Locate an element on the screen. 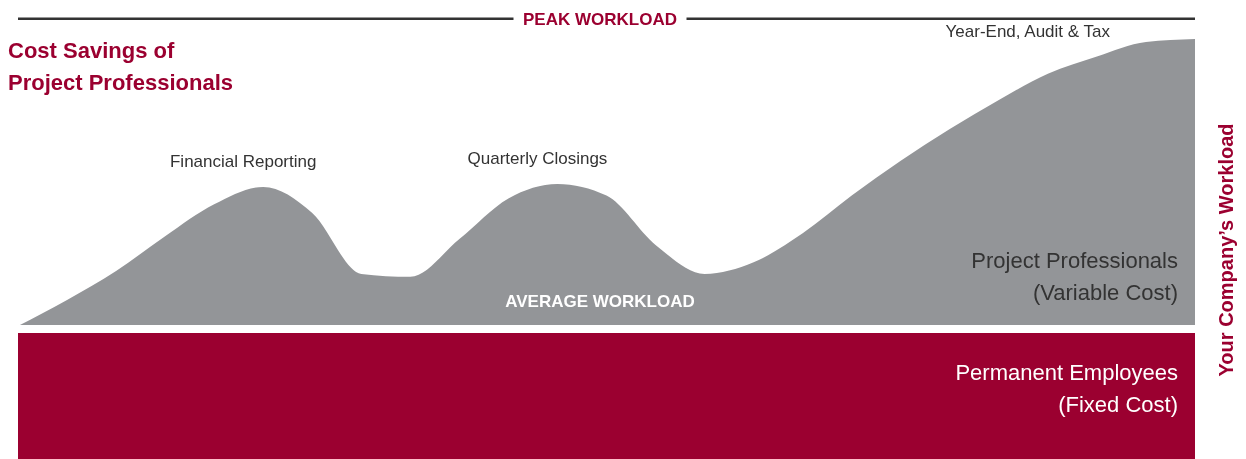  annotation: Year-End, Audit & Tax is located at coordinates (1028, 31).